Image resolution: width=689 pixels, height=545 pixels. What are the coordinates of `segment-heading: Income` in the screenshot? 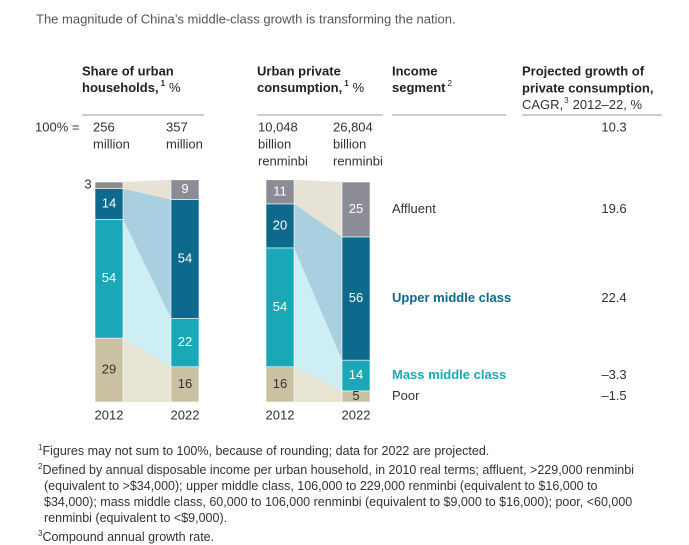 It's located at (415, 70).